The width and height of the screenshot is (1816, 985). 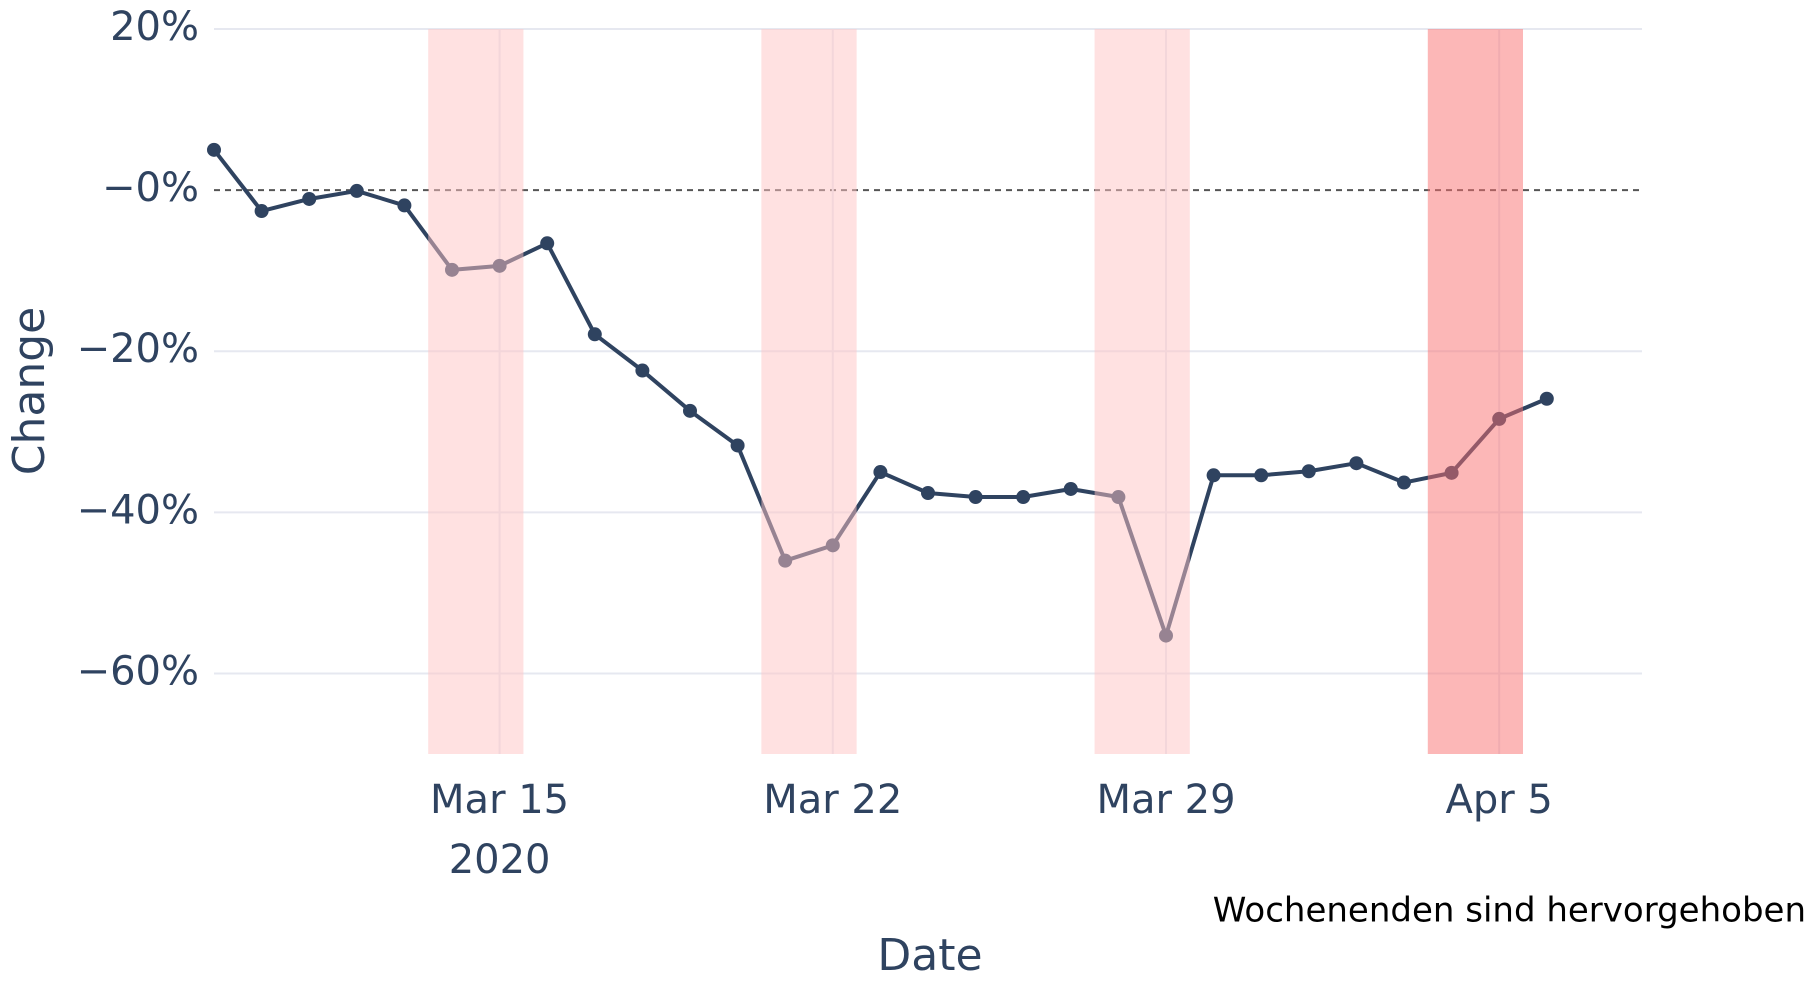 What do you see at coordinates (500, 860) in the screenshot?
I see `x-tick-sublabel: 2020` at bounding box center [500, 860].